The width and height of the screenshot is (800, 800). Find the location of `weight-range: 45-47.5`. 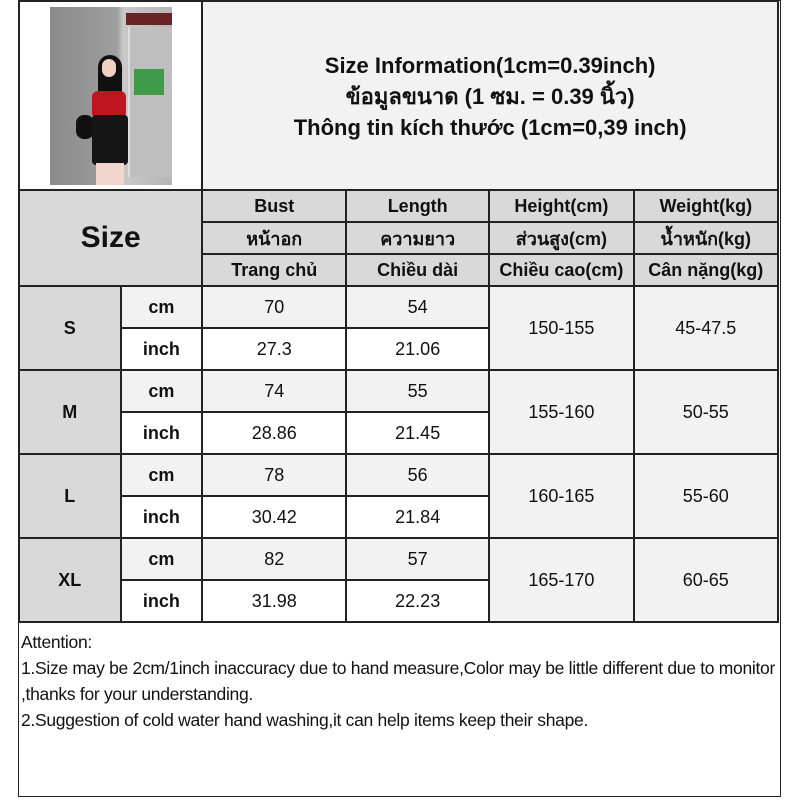

weight-range: 45-47.5 is located at coordinates (706, 328).